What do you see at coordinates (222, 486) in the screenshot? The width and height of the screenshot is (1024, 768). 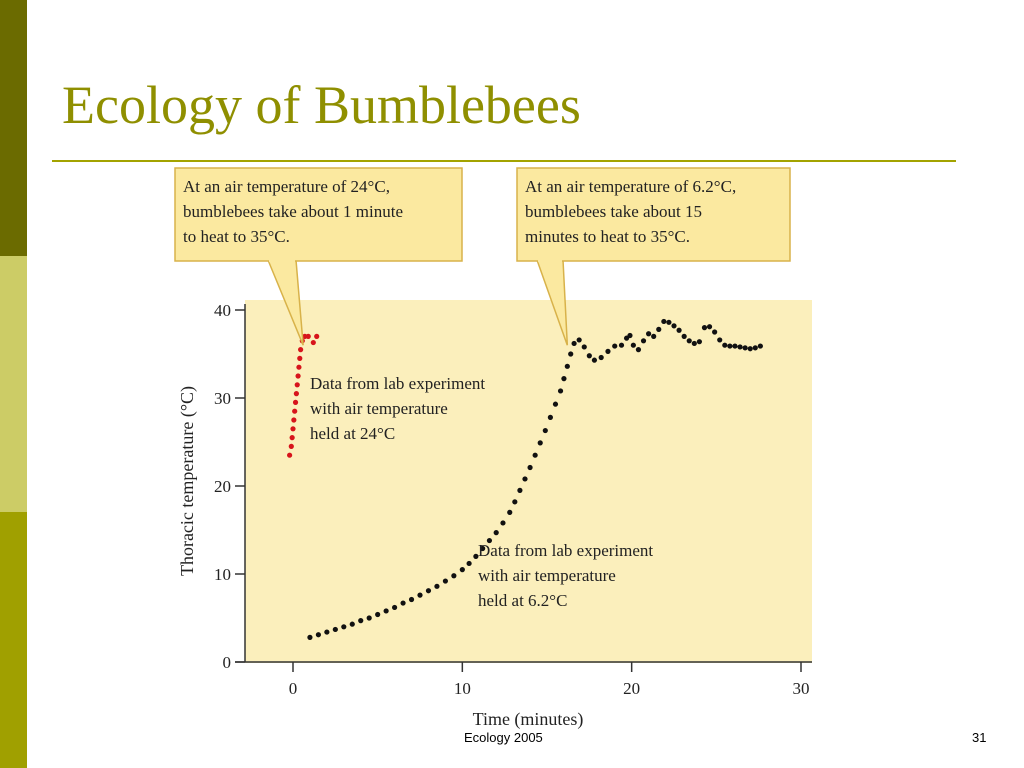 I see `y-tick-label: 20` at bounding box center [222, 486].